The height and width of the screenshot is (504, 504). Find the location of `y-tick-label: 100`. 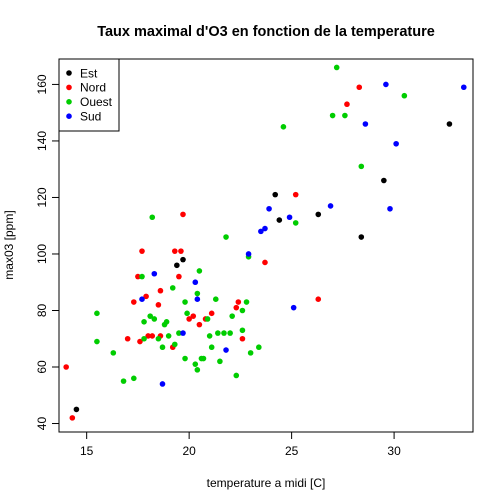

y-tick-label: 100 is located at coordinates (42, 254).